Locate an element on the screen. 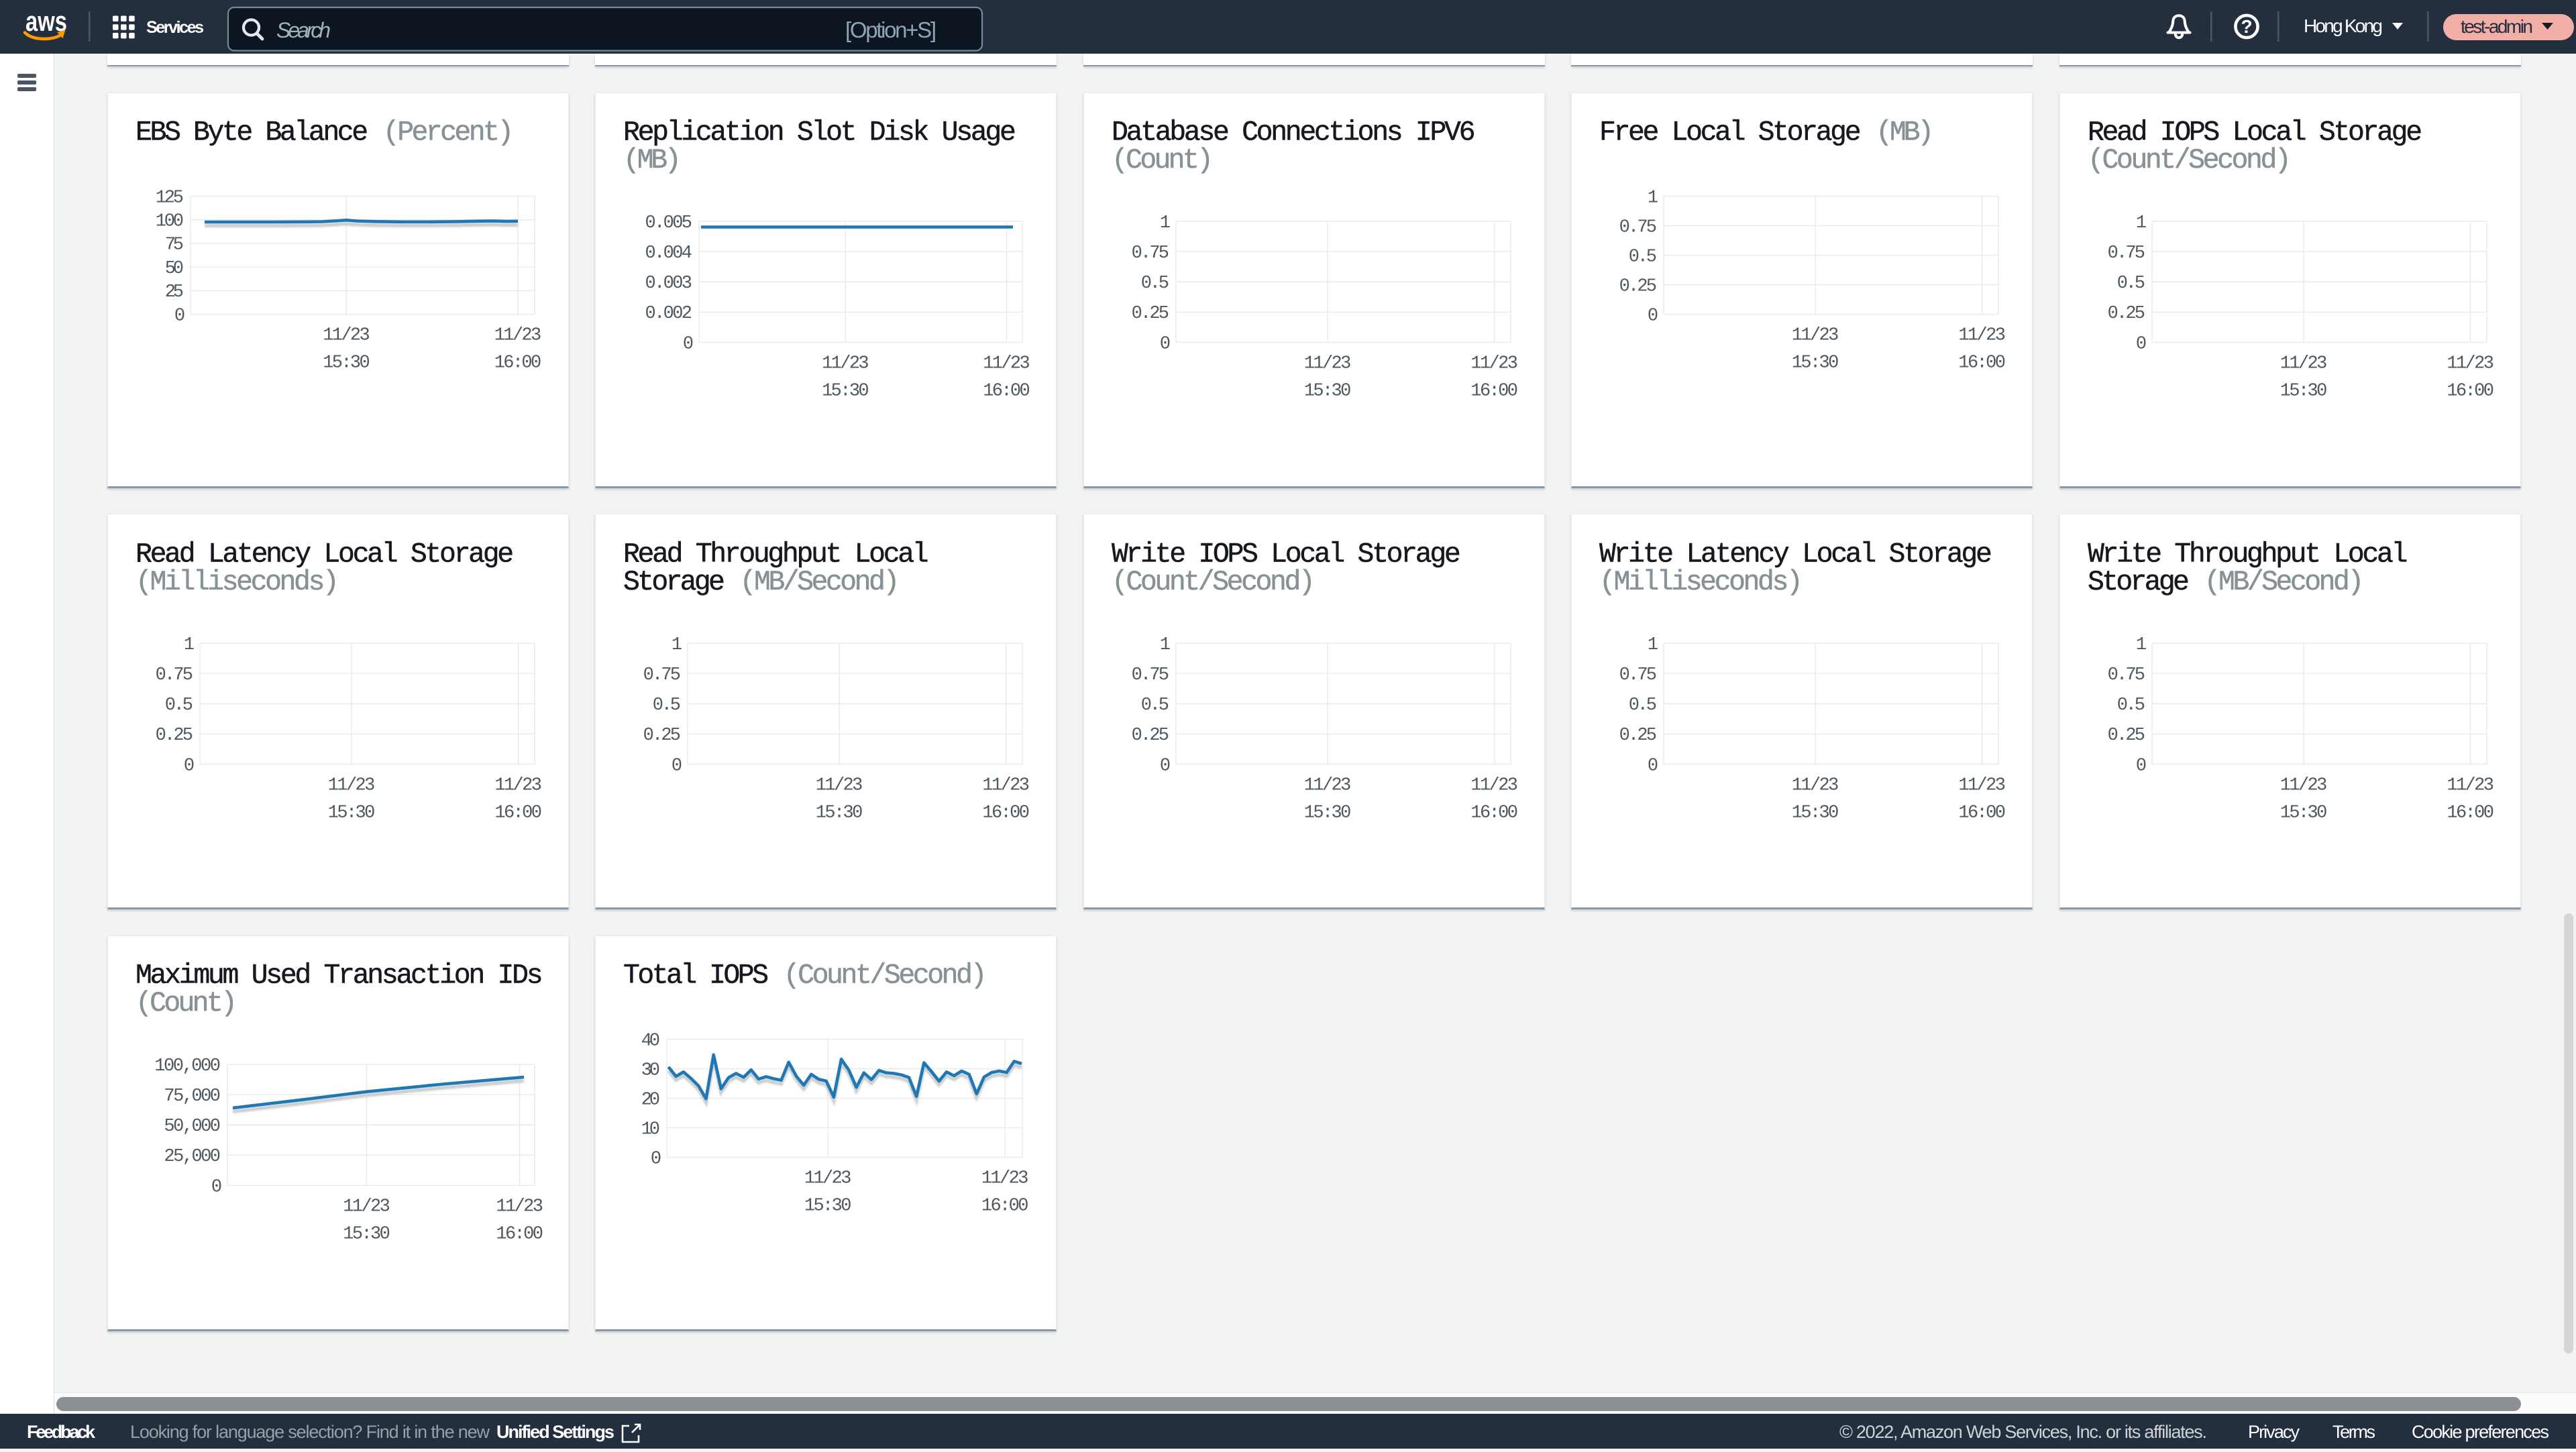  svg-text: (Count) is located at coordinates (1163, 160).